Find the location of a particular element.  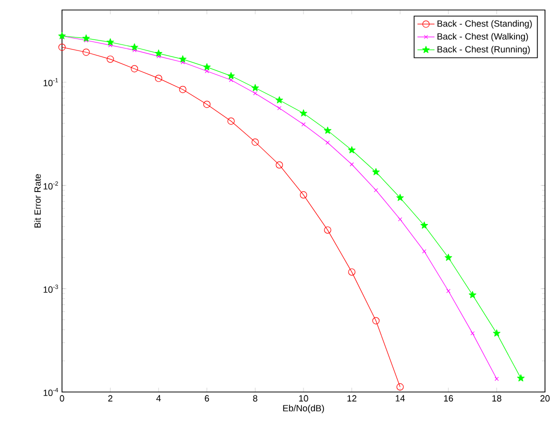

y-axis-title: Bit Error Rate is located at coordinates (37, 201).